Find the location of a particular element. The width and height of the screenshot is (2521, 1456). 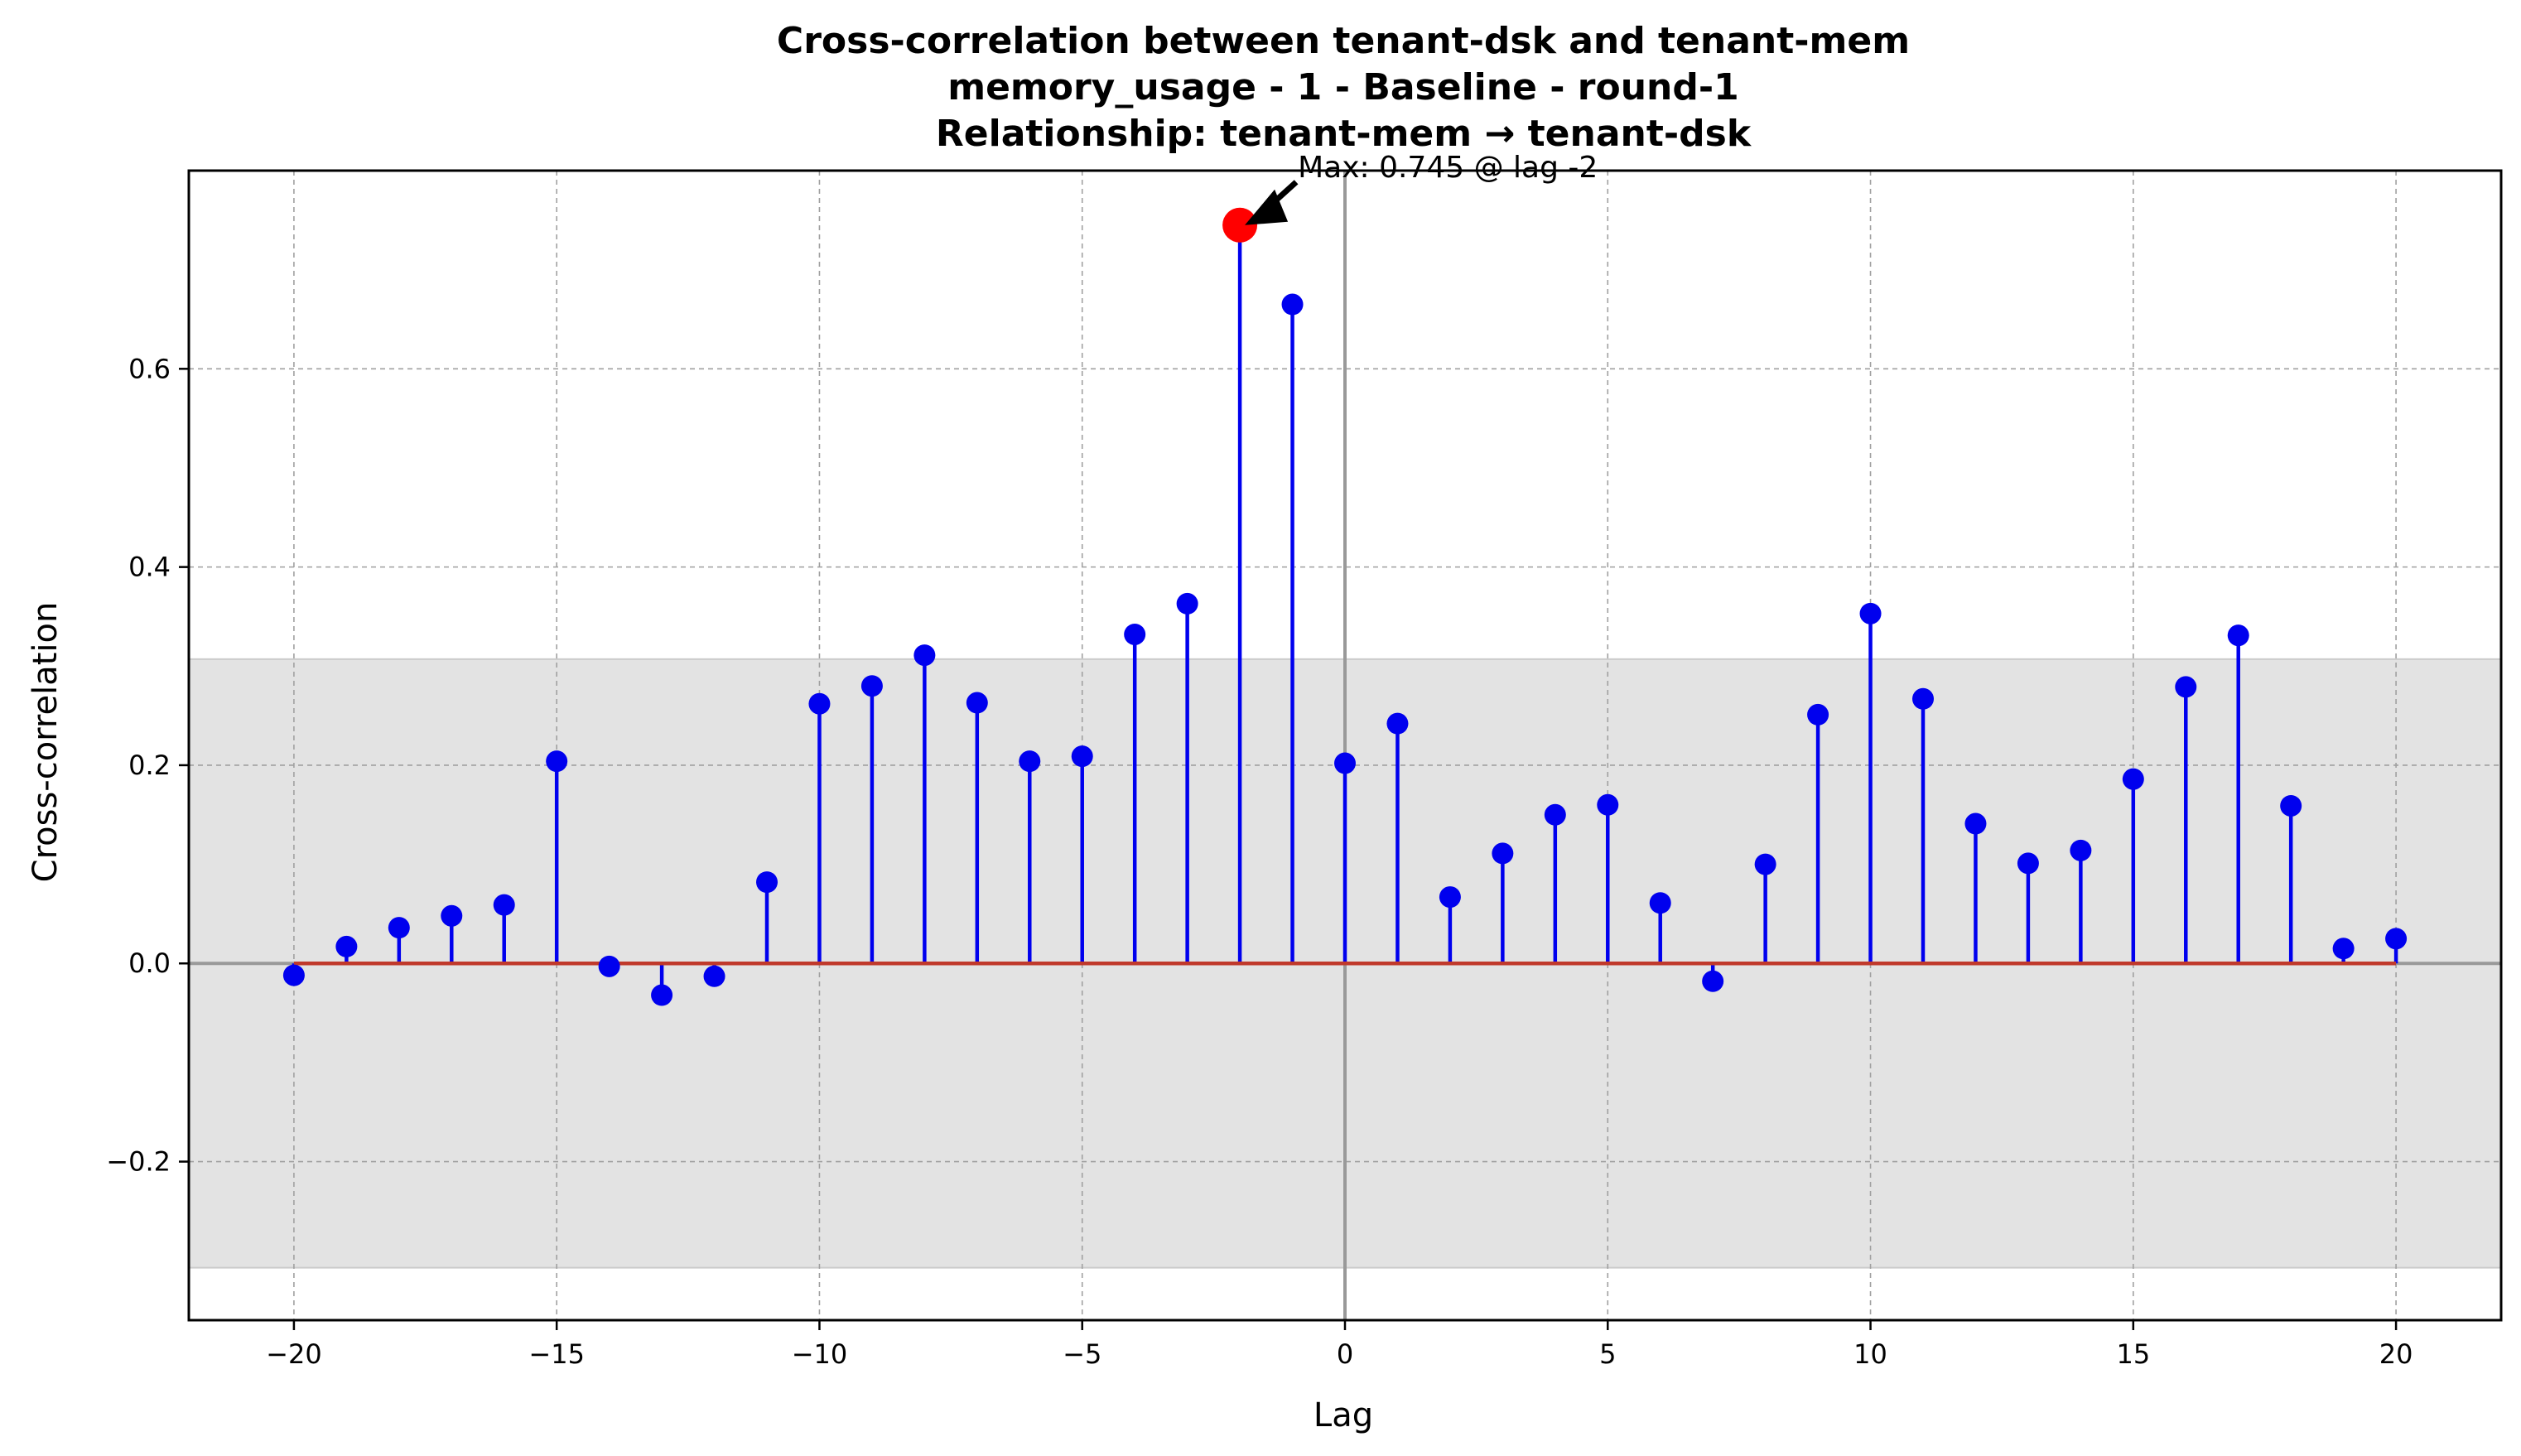

y-axis-label: Cross-correlation is located at coordinates (46, 742).